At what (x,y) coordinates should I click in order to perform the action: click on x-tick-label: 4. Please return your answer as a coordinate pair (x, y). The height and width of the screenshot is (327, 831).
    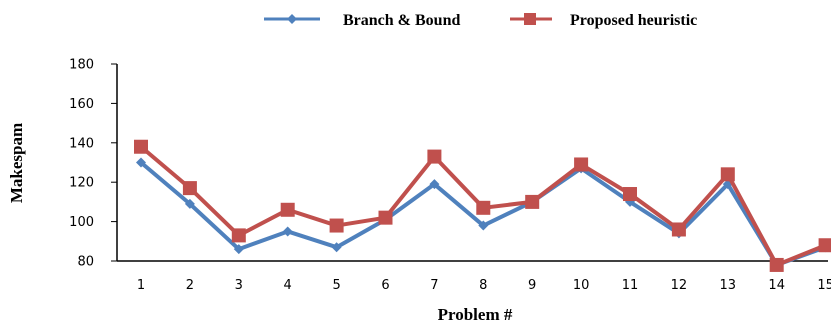
    Looking at the image, I should click on (288, 285).